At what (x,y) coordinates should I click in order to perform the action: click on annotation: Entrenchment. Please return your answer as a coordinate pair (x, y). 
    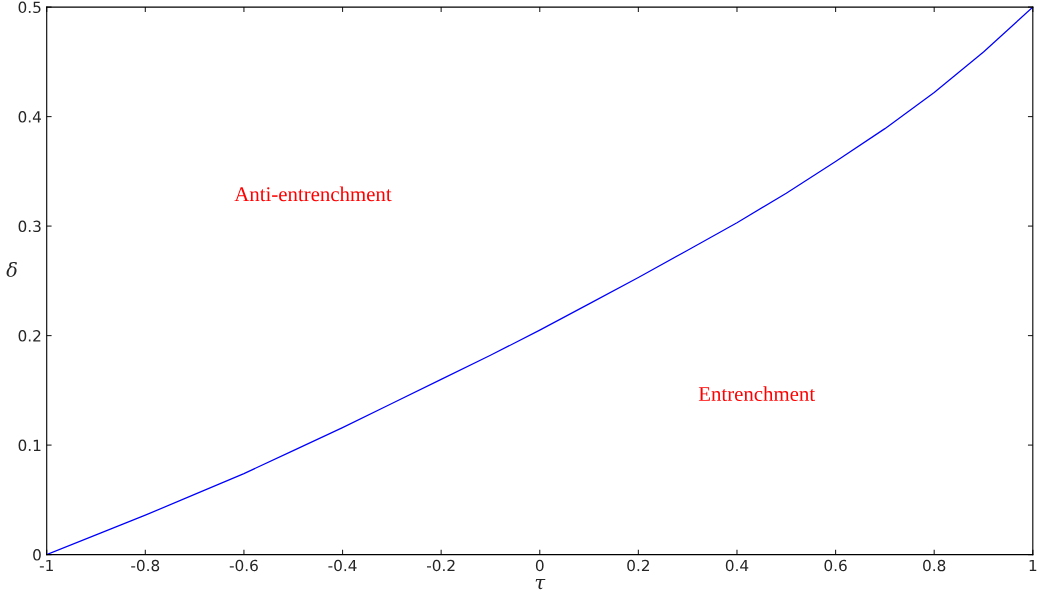
    Looking at the image, I should click on (757, 394).